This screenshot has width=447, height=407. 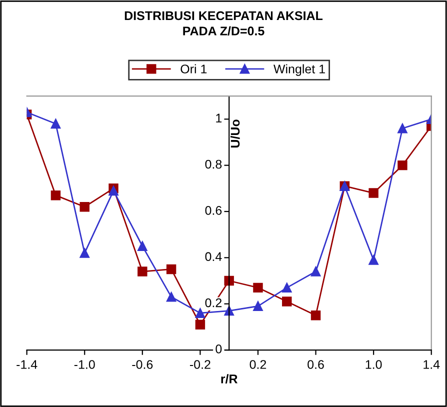 What do you see at coordinates (223, 23) in the screenshot?
I see `chart-title: DISTRIBUSI KECEPATAN AKSIAL PADA Z/D=0.5` at bounding box center [223, 23].